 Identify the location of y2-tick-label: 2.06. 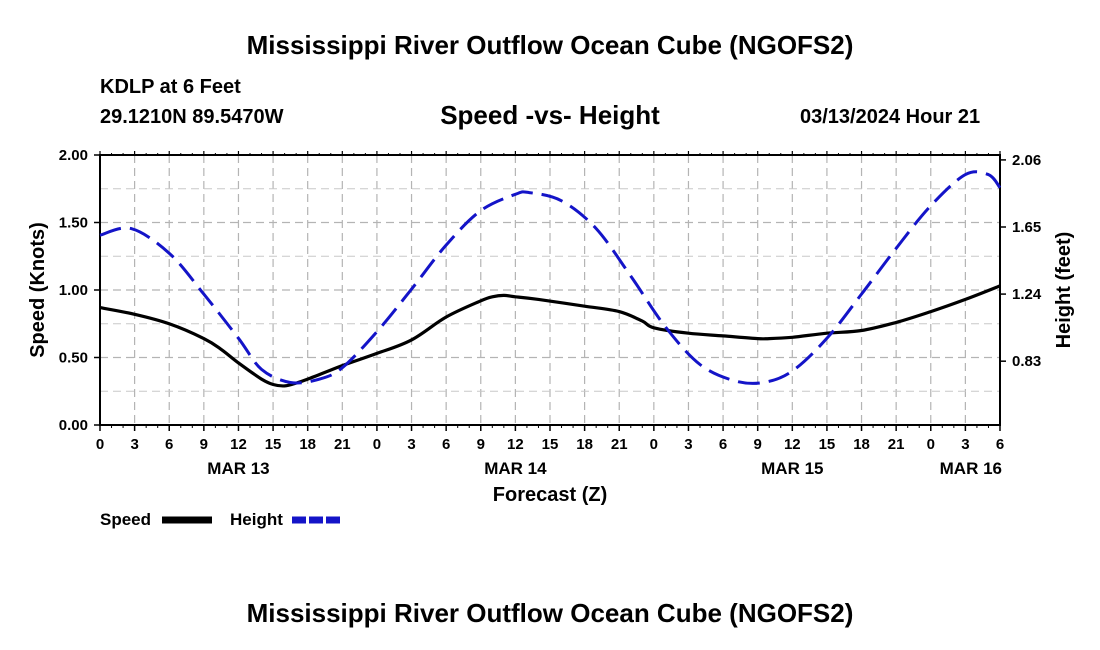
(1026, 160).